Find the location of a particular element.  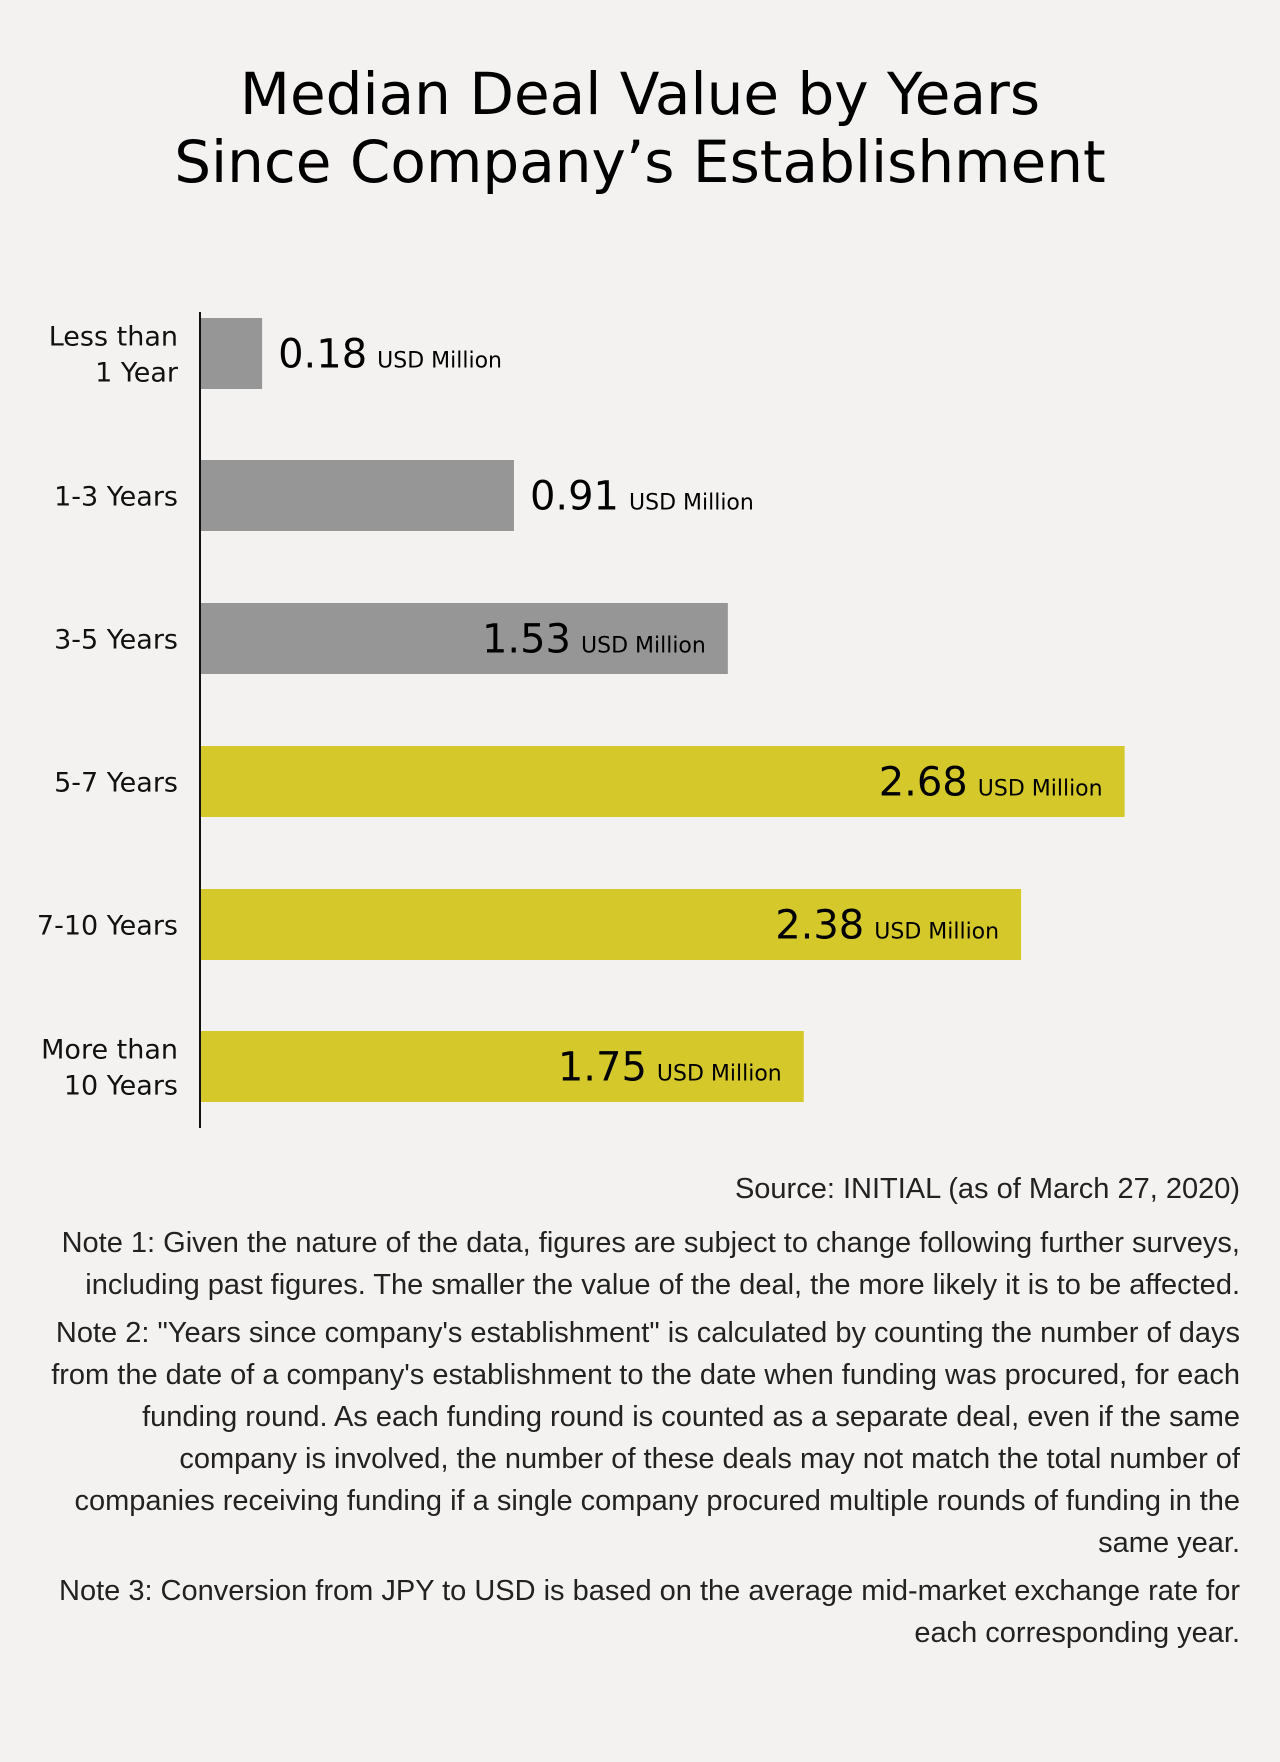

source-text: Source: INITIAL (as of March 27, 2020) is located at coordinates (987, 1189).